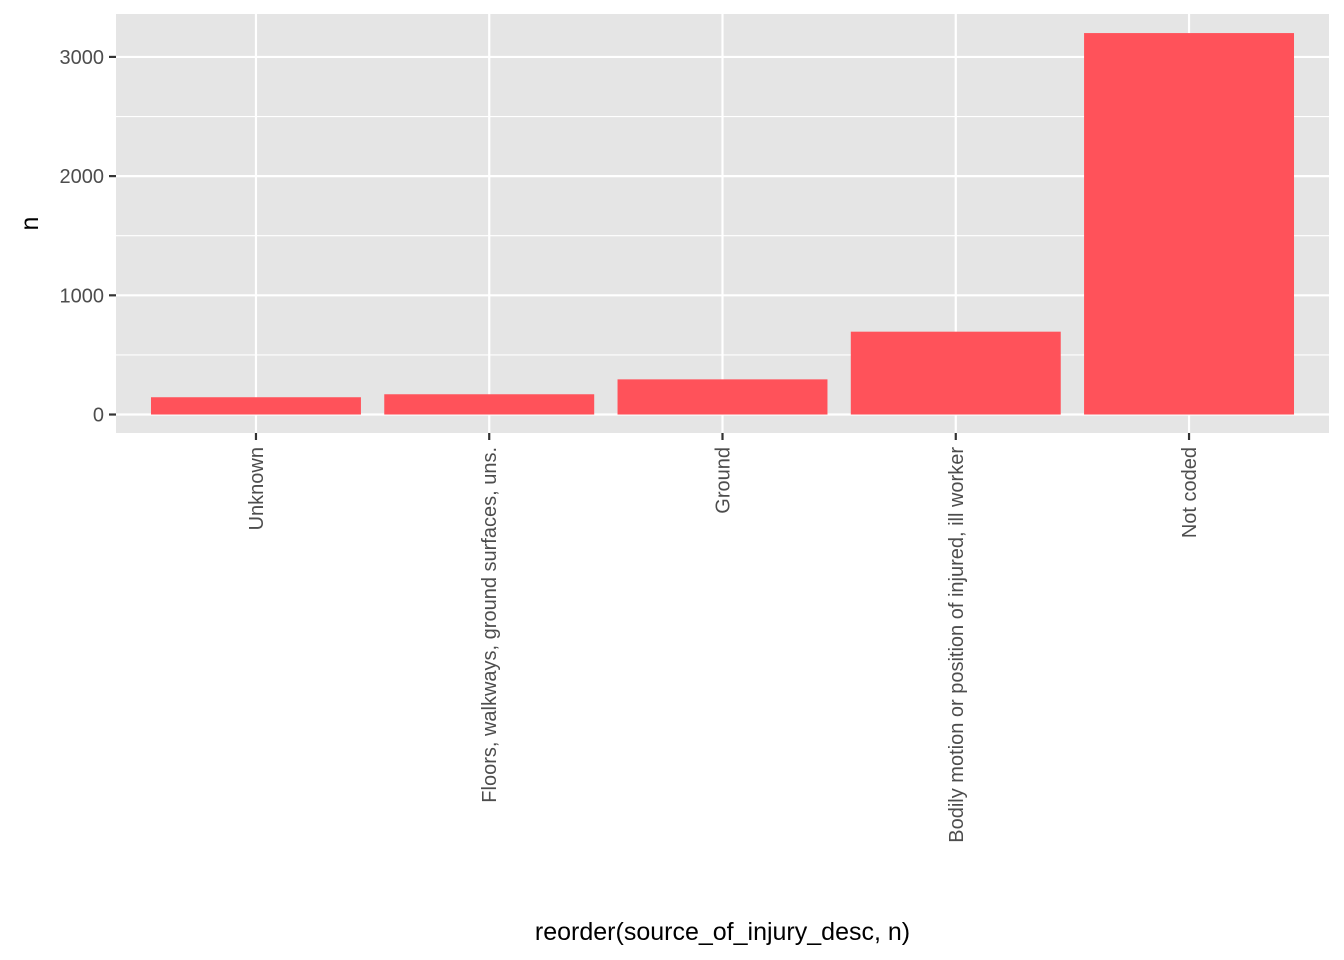  Describe the element at coordinates (257, 488) in the screenshot. I see `x-tick-label: Unknown` at that location.